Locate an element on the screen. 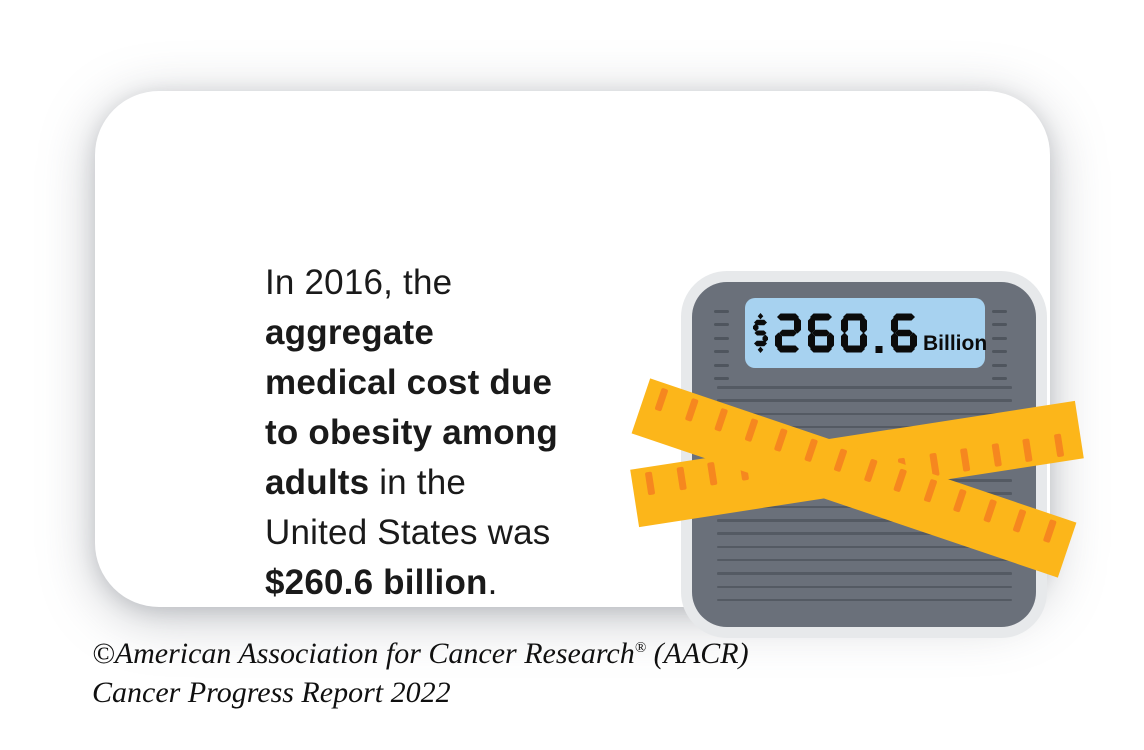 The height and width of the screenshot is (750, 1144). statement-segment-bold: $260.6 billion is located at coordinates (376, 582).